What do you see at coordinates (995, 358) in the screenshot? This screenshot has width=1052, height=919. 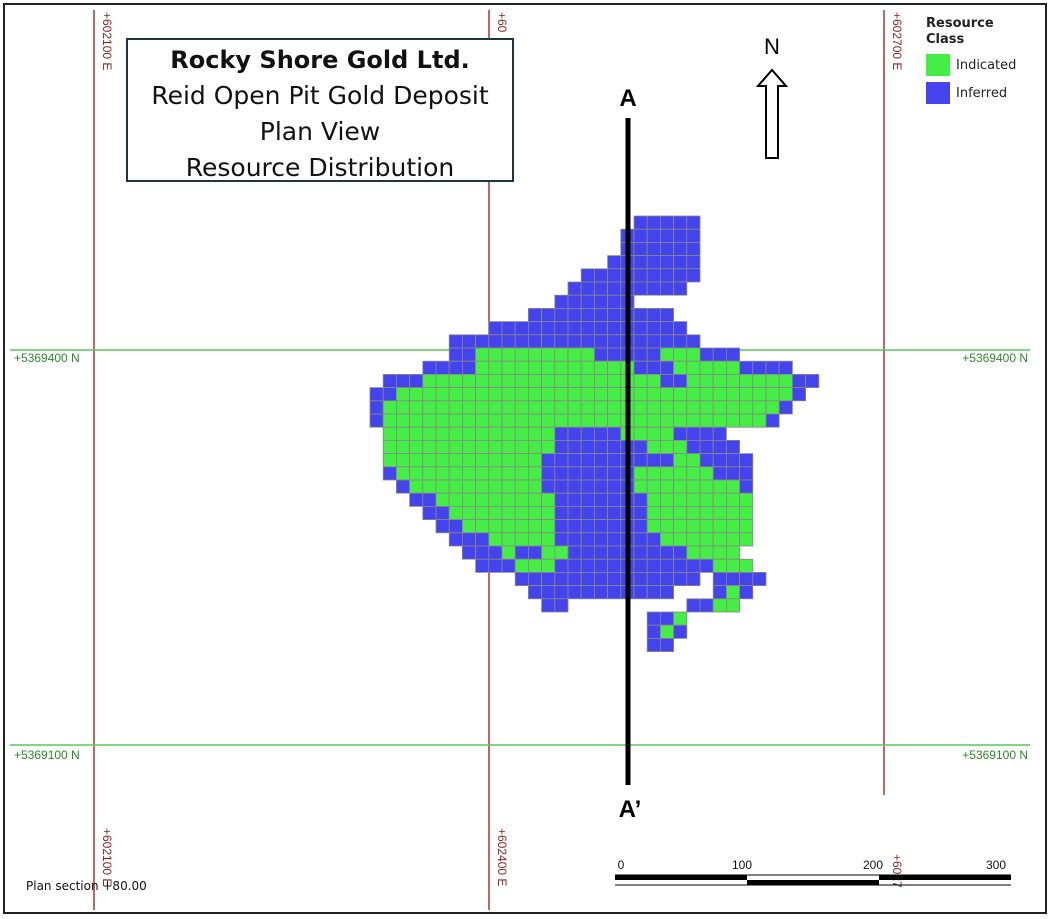 I see `northing-label-right-5369400: +5369400 N` at bounding box center [995, 358].